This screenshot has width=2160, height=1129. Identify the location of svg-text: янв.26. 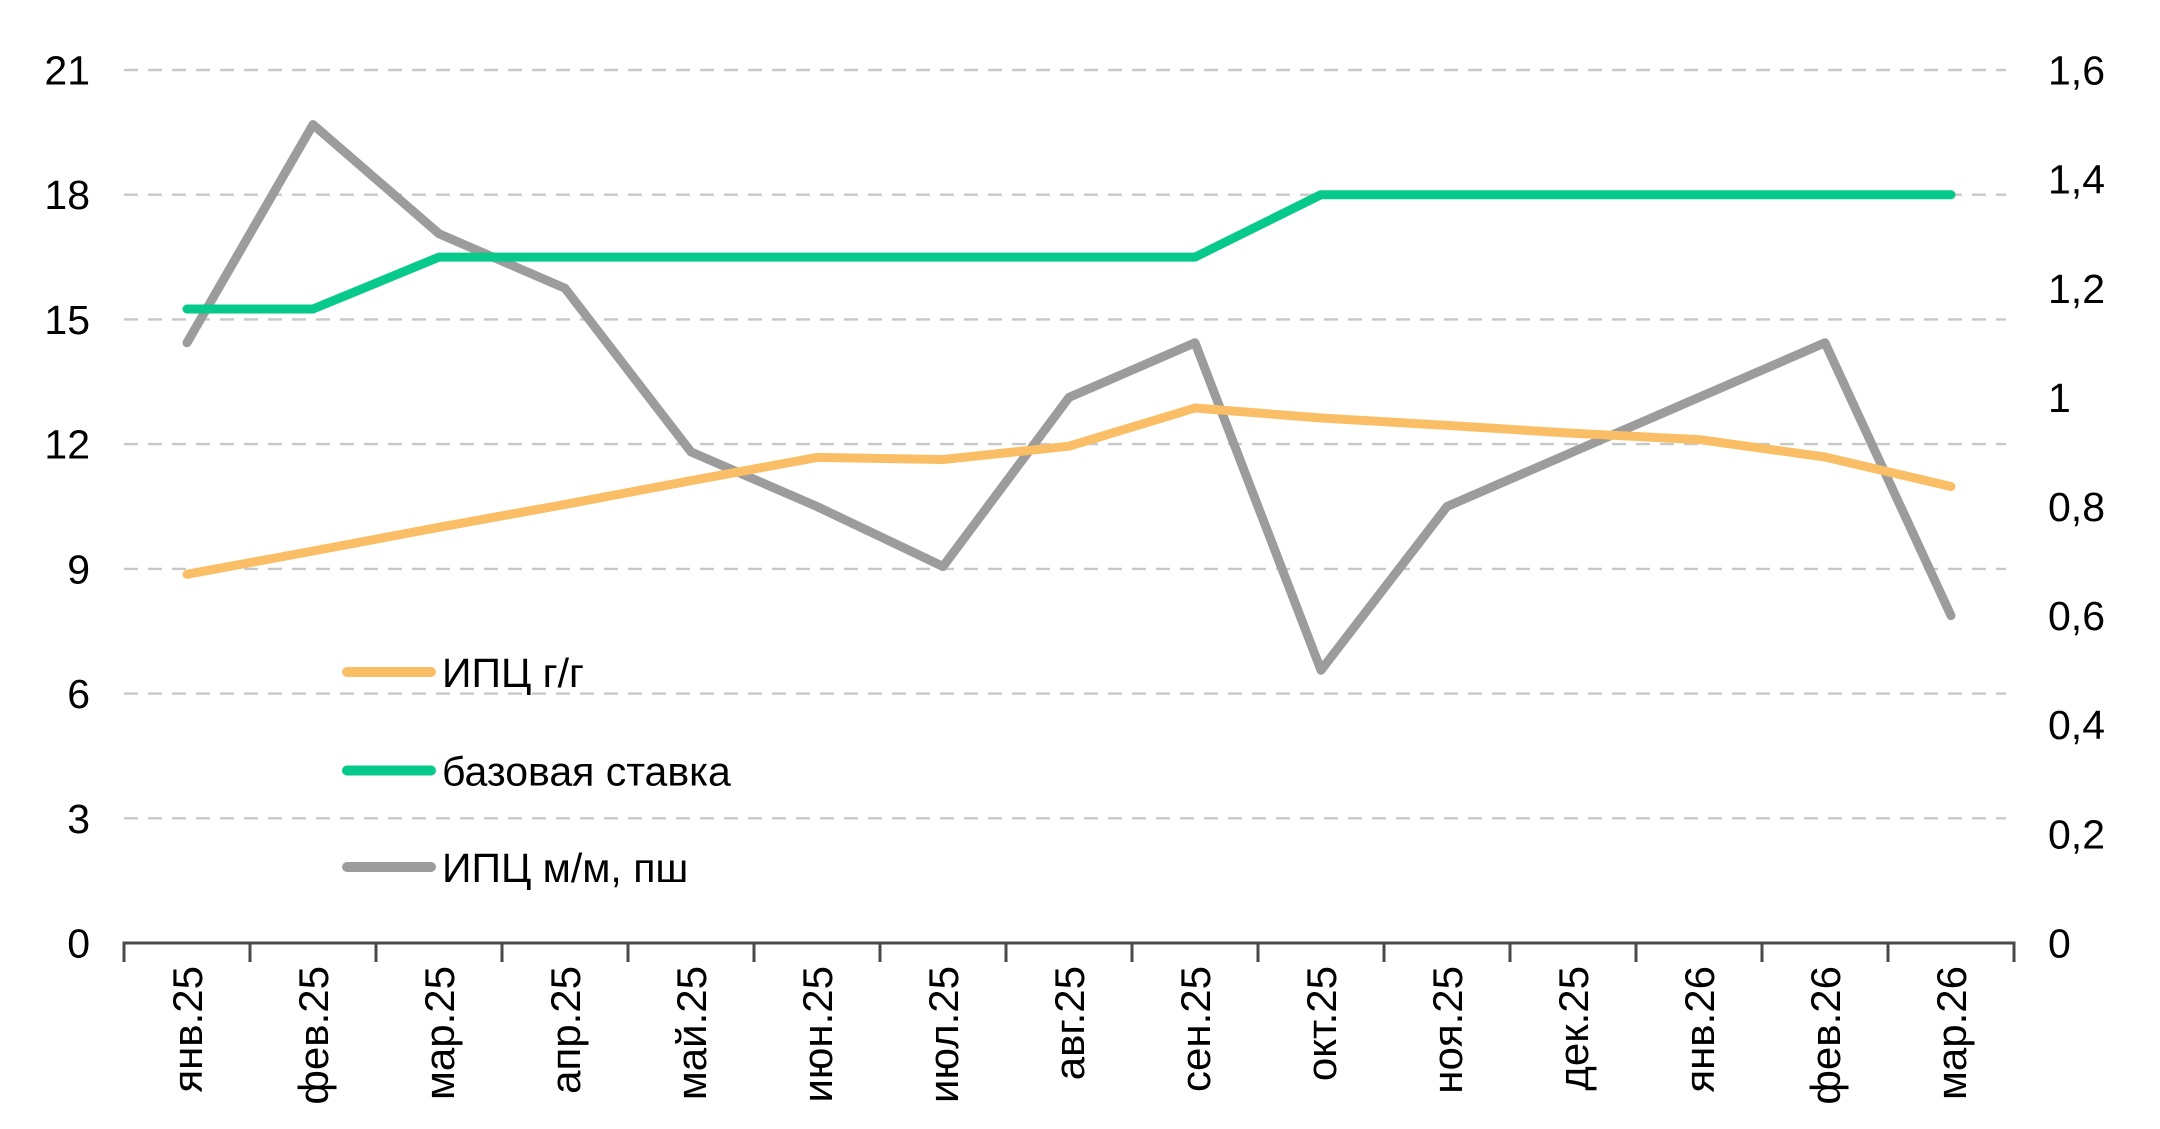
(1699, 1029).